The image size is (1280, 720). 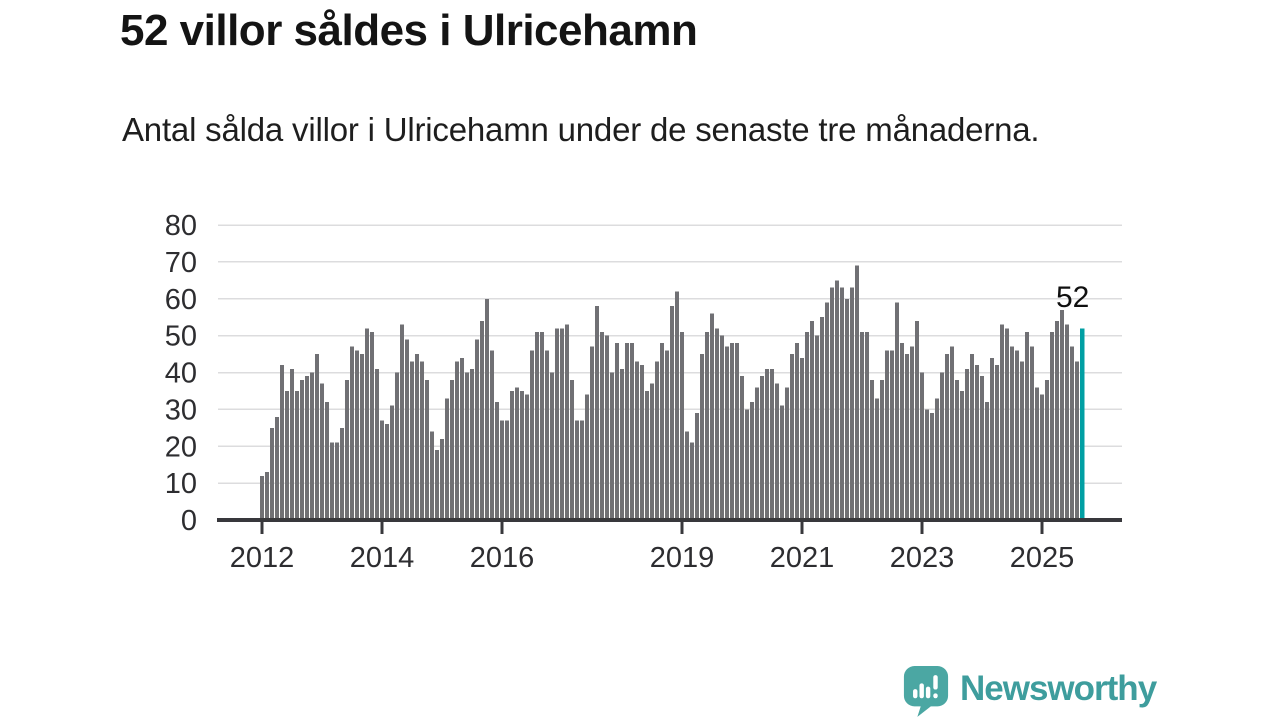 What do you see at coordinates (682, 558) in the screenshot?
I see `x-tick-label-2019: 2019` at bounding box center [682, 558].